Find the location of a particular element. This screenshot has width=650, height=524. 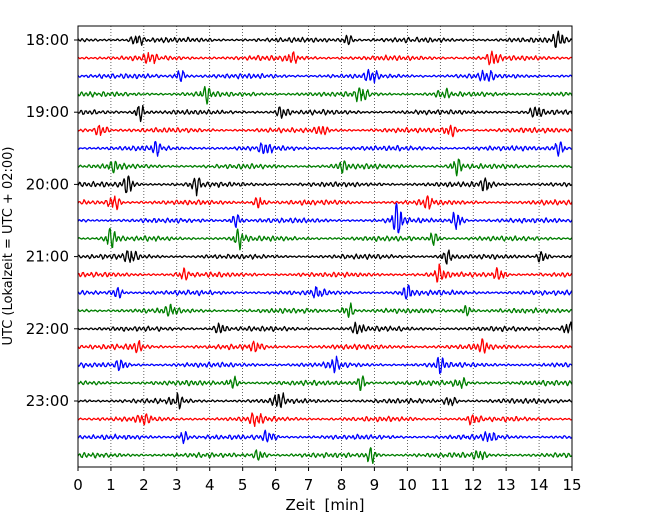

x-tick-label: 8 is located at coordinates (342, 485).